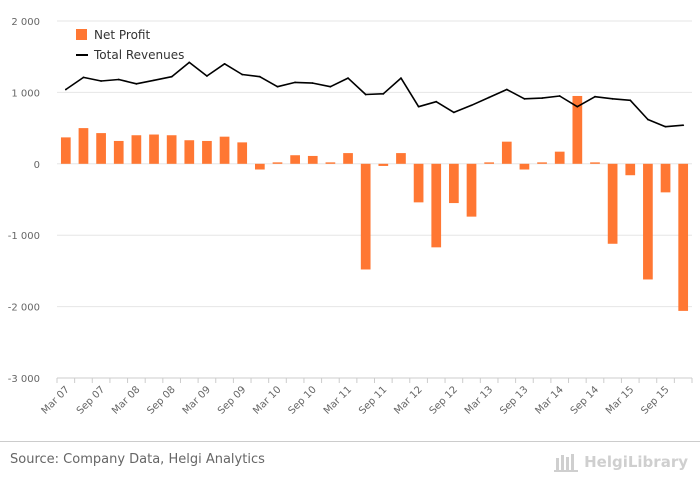 The height and width of the screenshot is (484, 700). I want to click on y-tick-label: 0, so click(37, 165).